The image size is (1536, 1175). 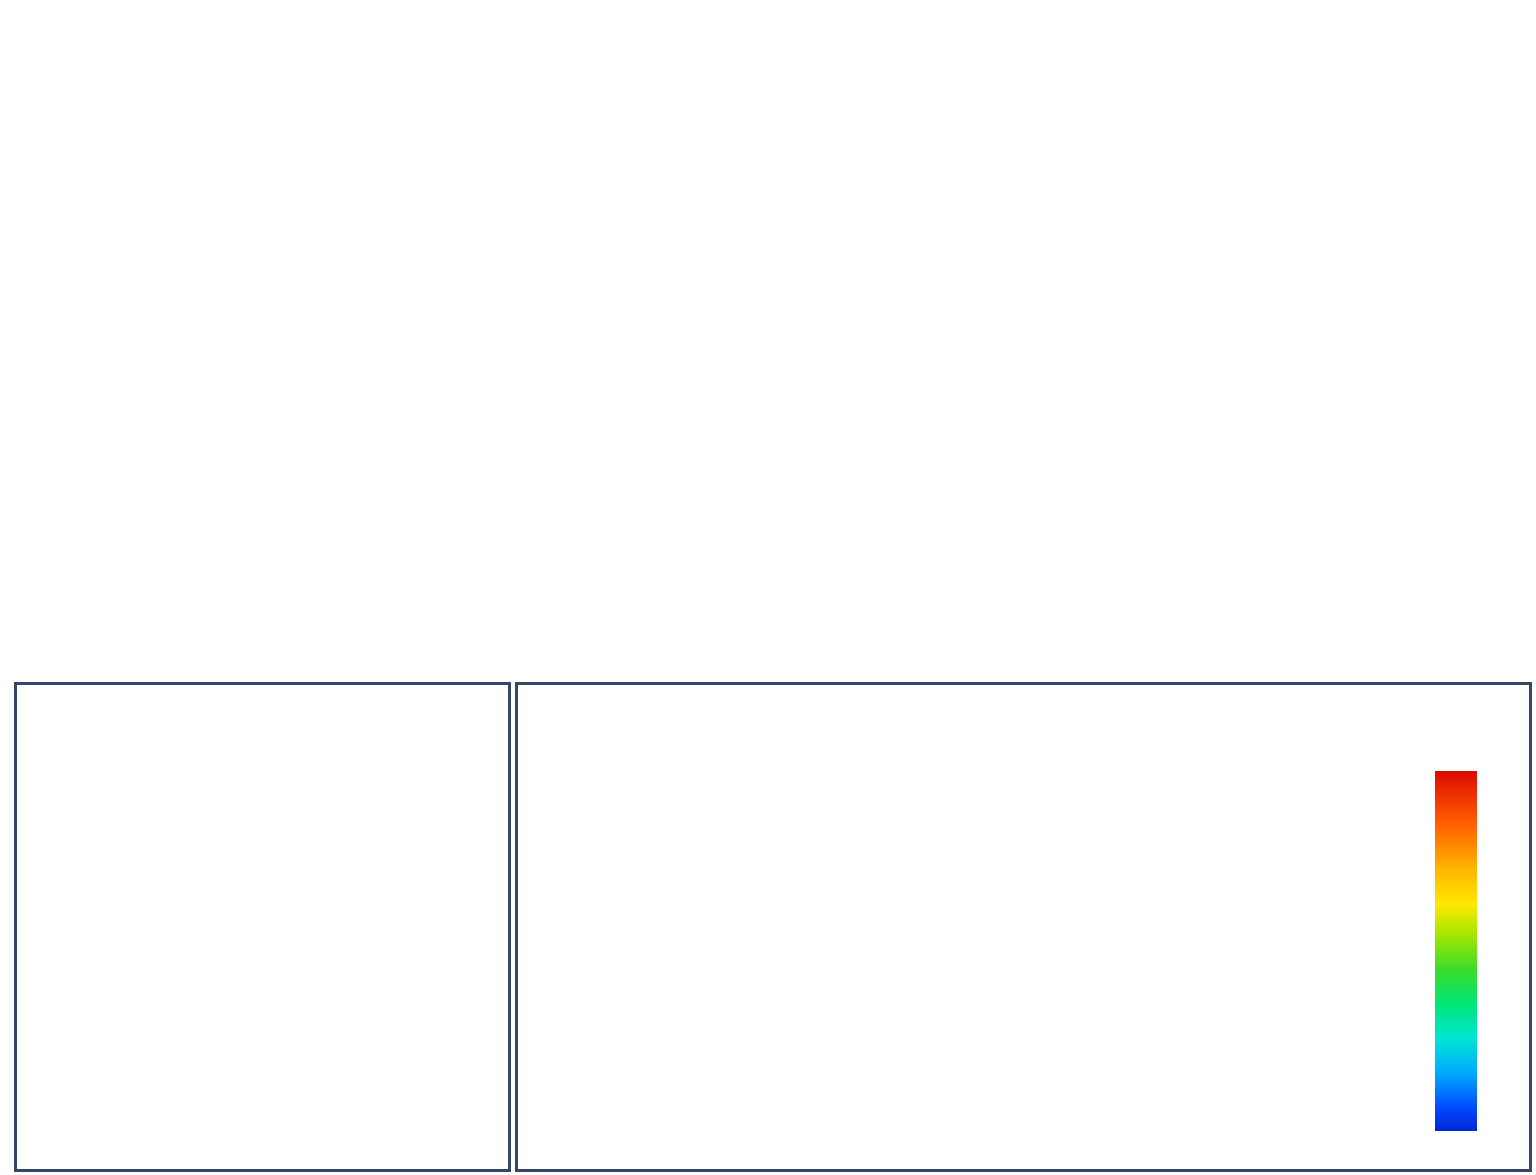 I want to click on panel-h-profile-cho2, so click(x=1282, y=417).